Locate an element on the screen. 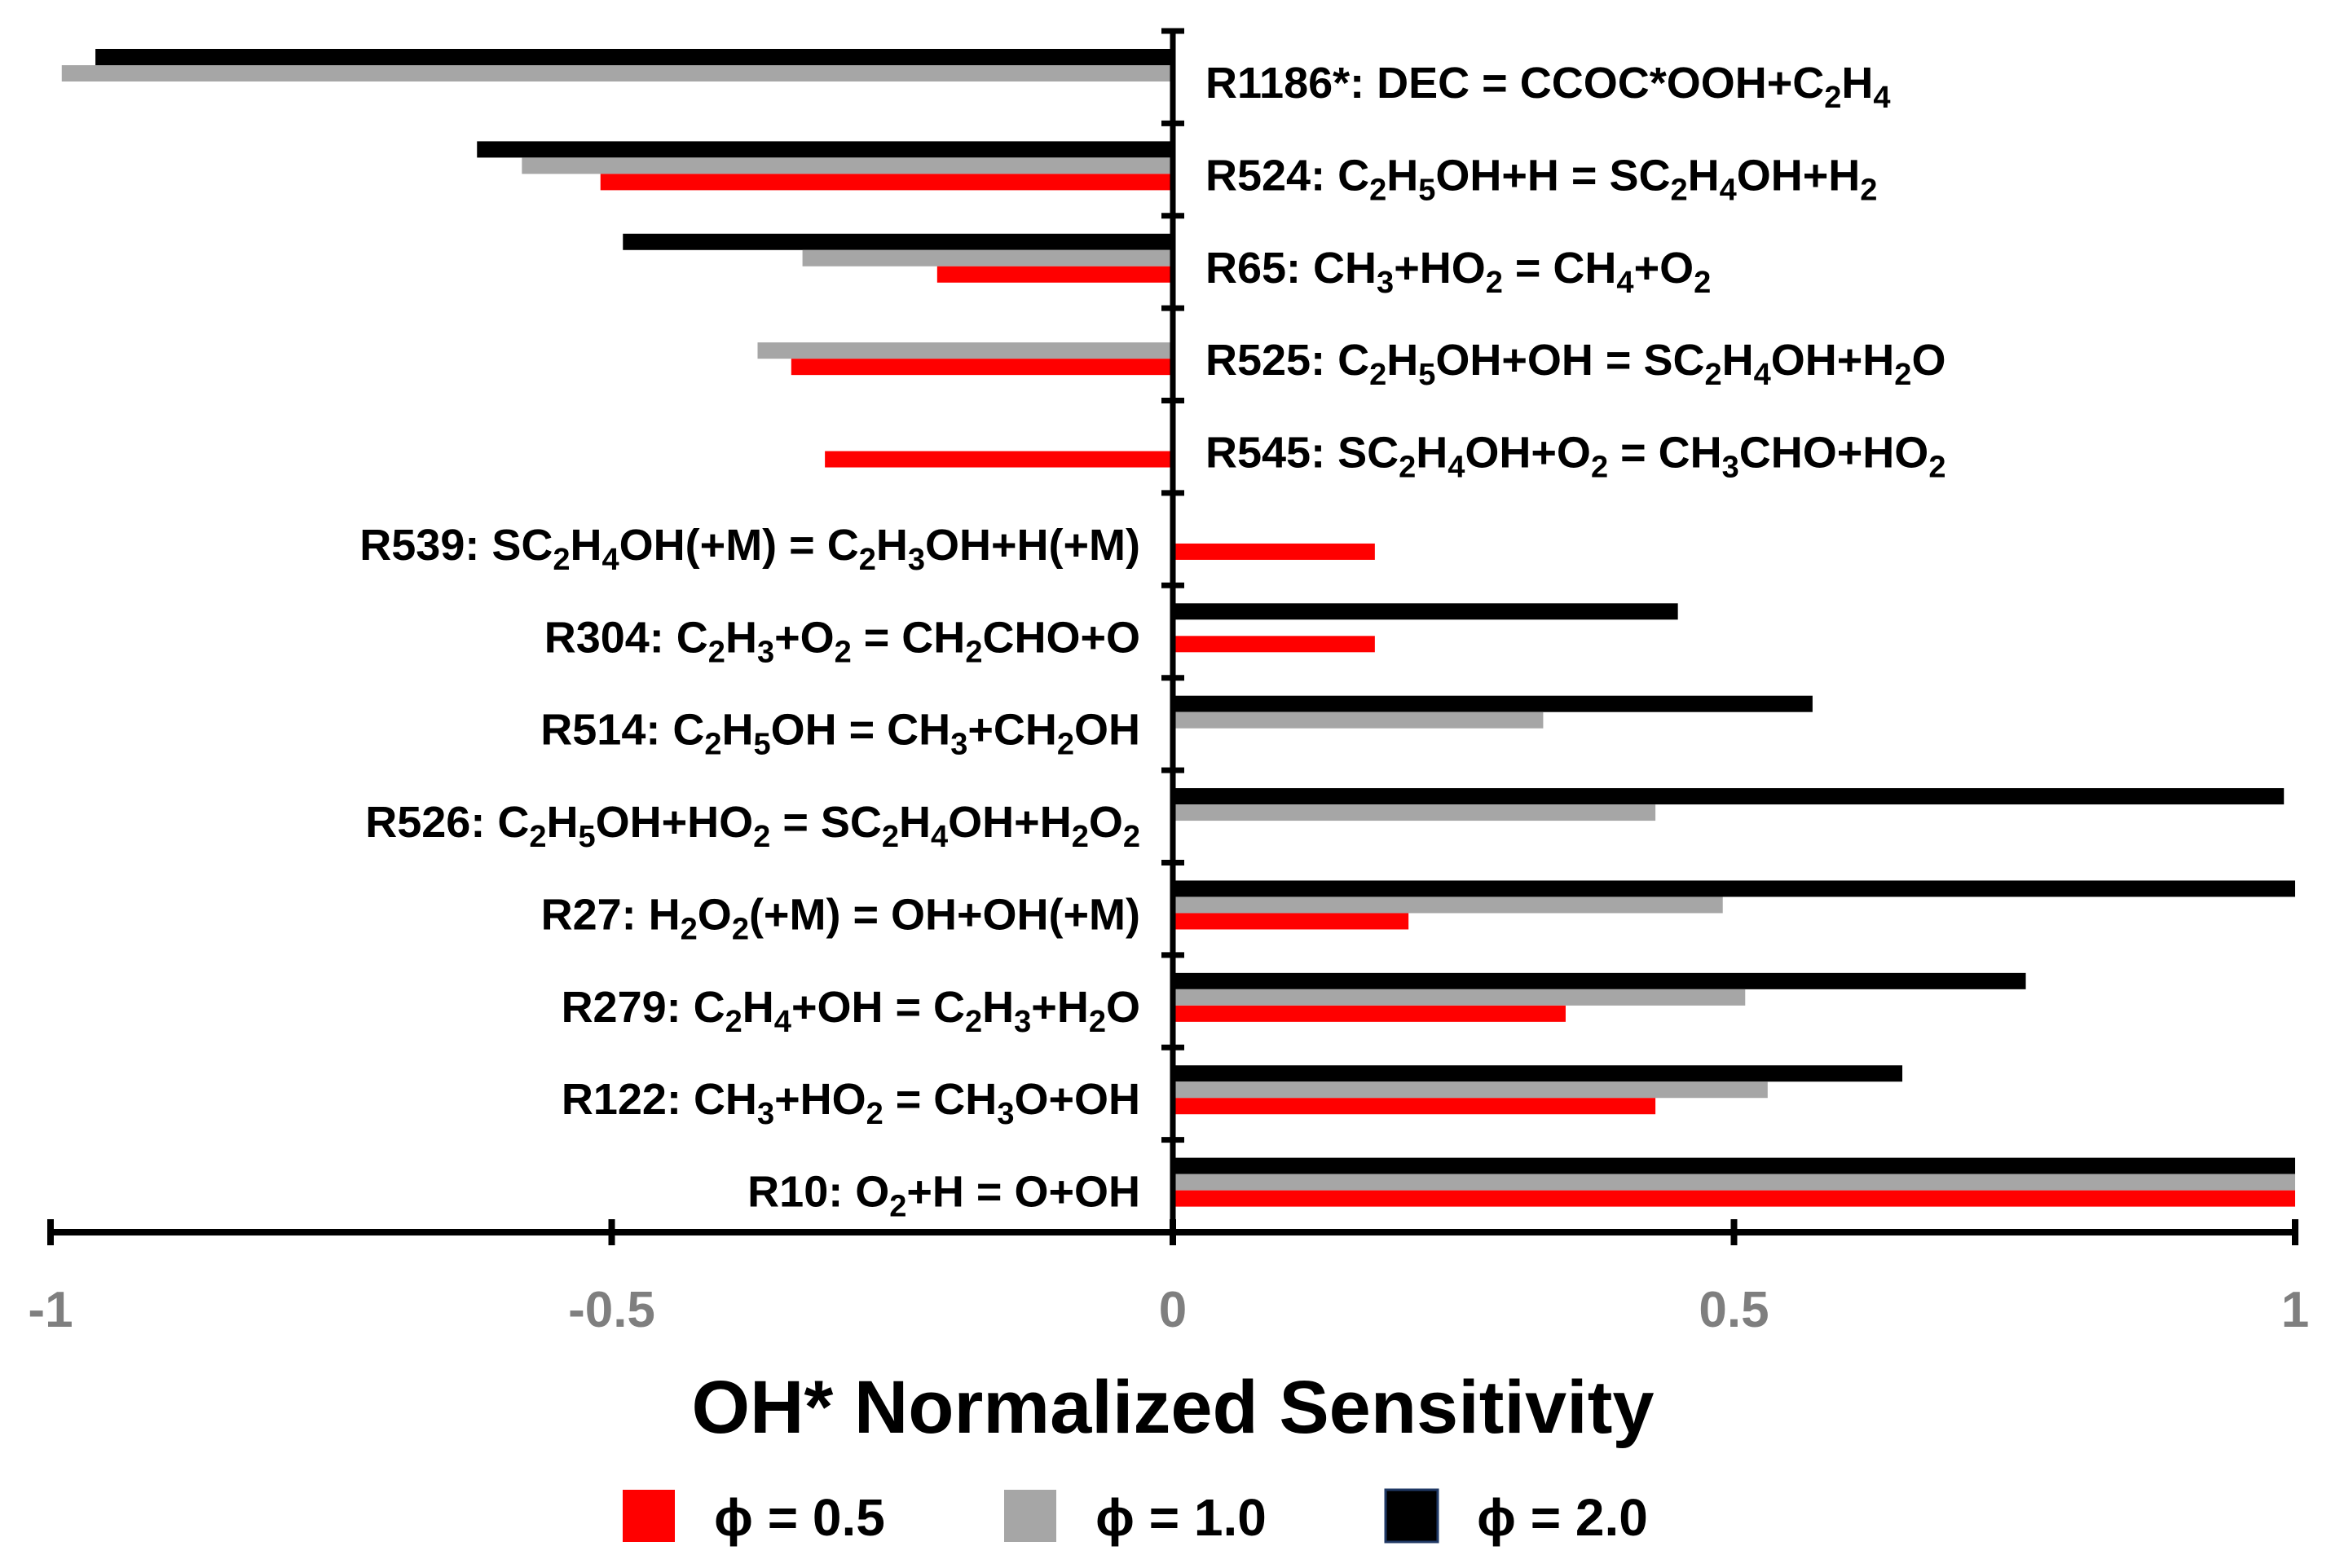  reaction-label-R279: R279: C2H4+OH = C2H3+H2O is located at coordinates (851, 1011).